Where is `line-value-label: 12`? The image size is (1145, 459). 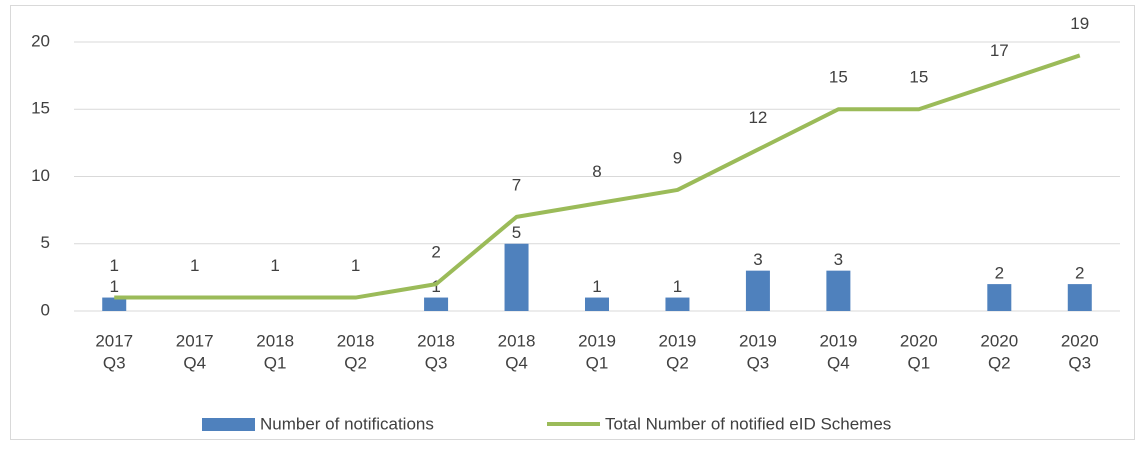 line-value-label: 12 is located at coordinates (757, 117).